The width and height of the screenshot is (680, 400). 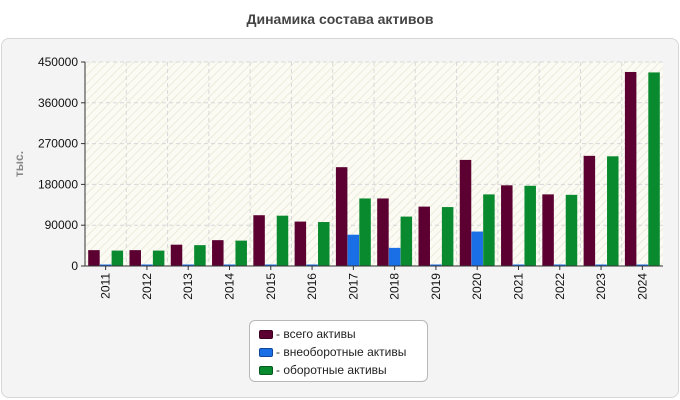 I want to click on legend-item: - внеоборотные активы, so click(x=343, y=352).